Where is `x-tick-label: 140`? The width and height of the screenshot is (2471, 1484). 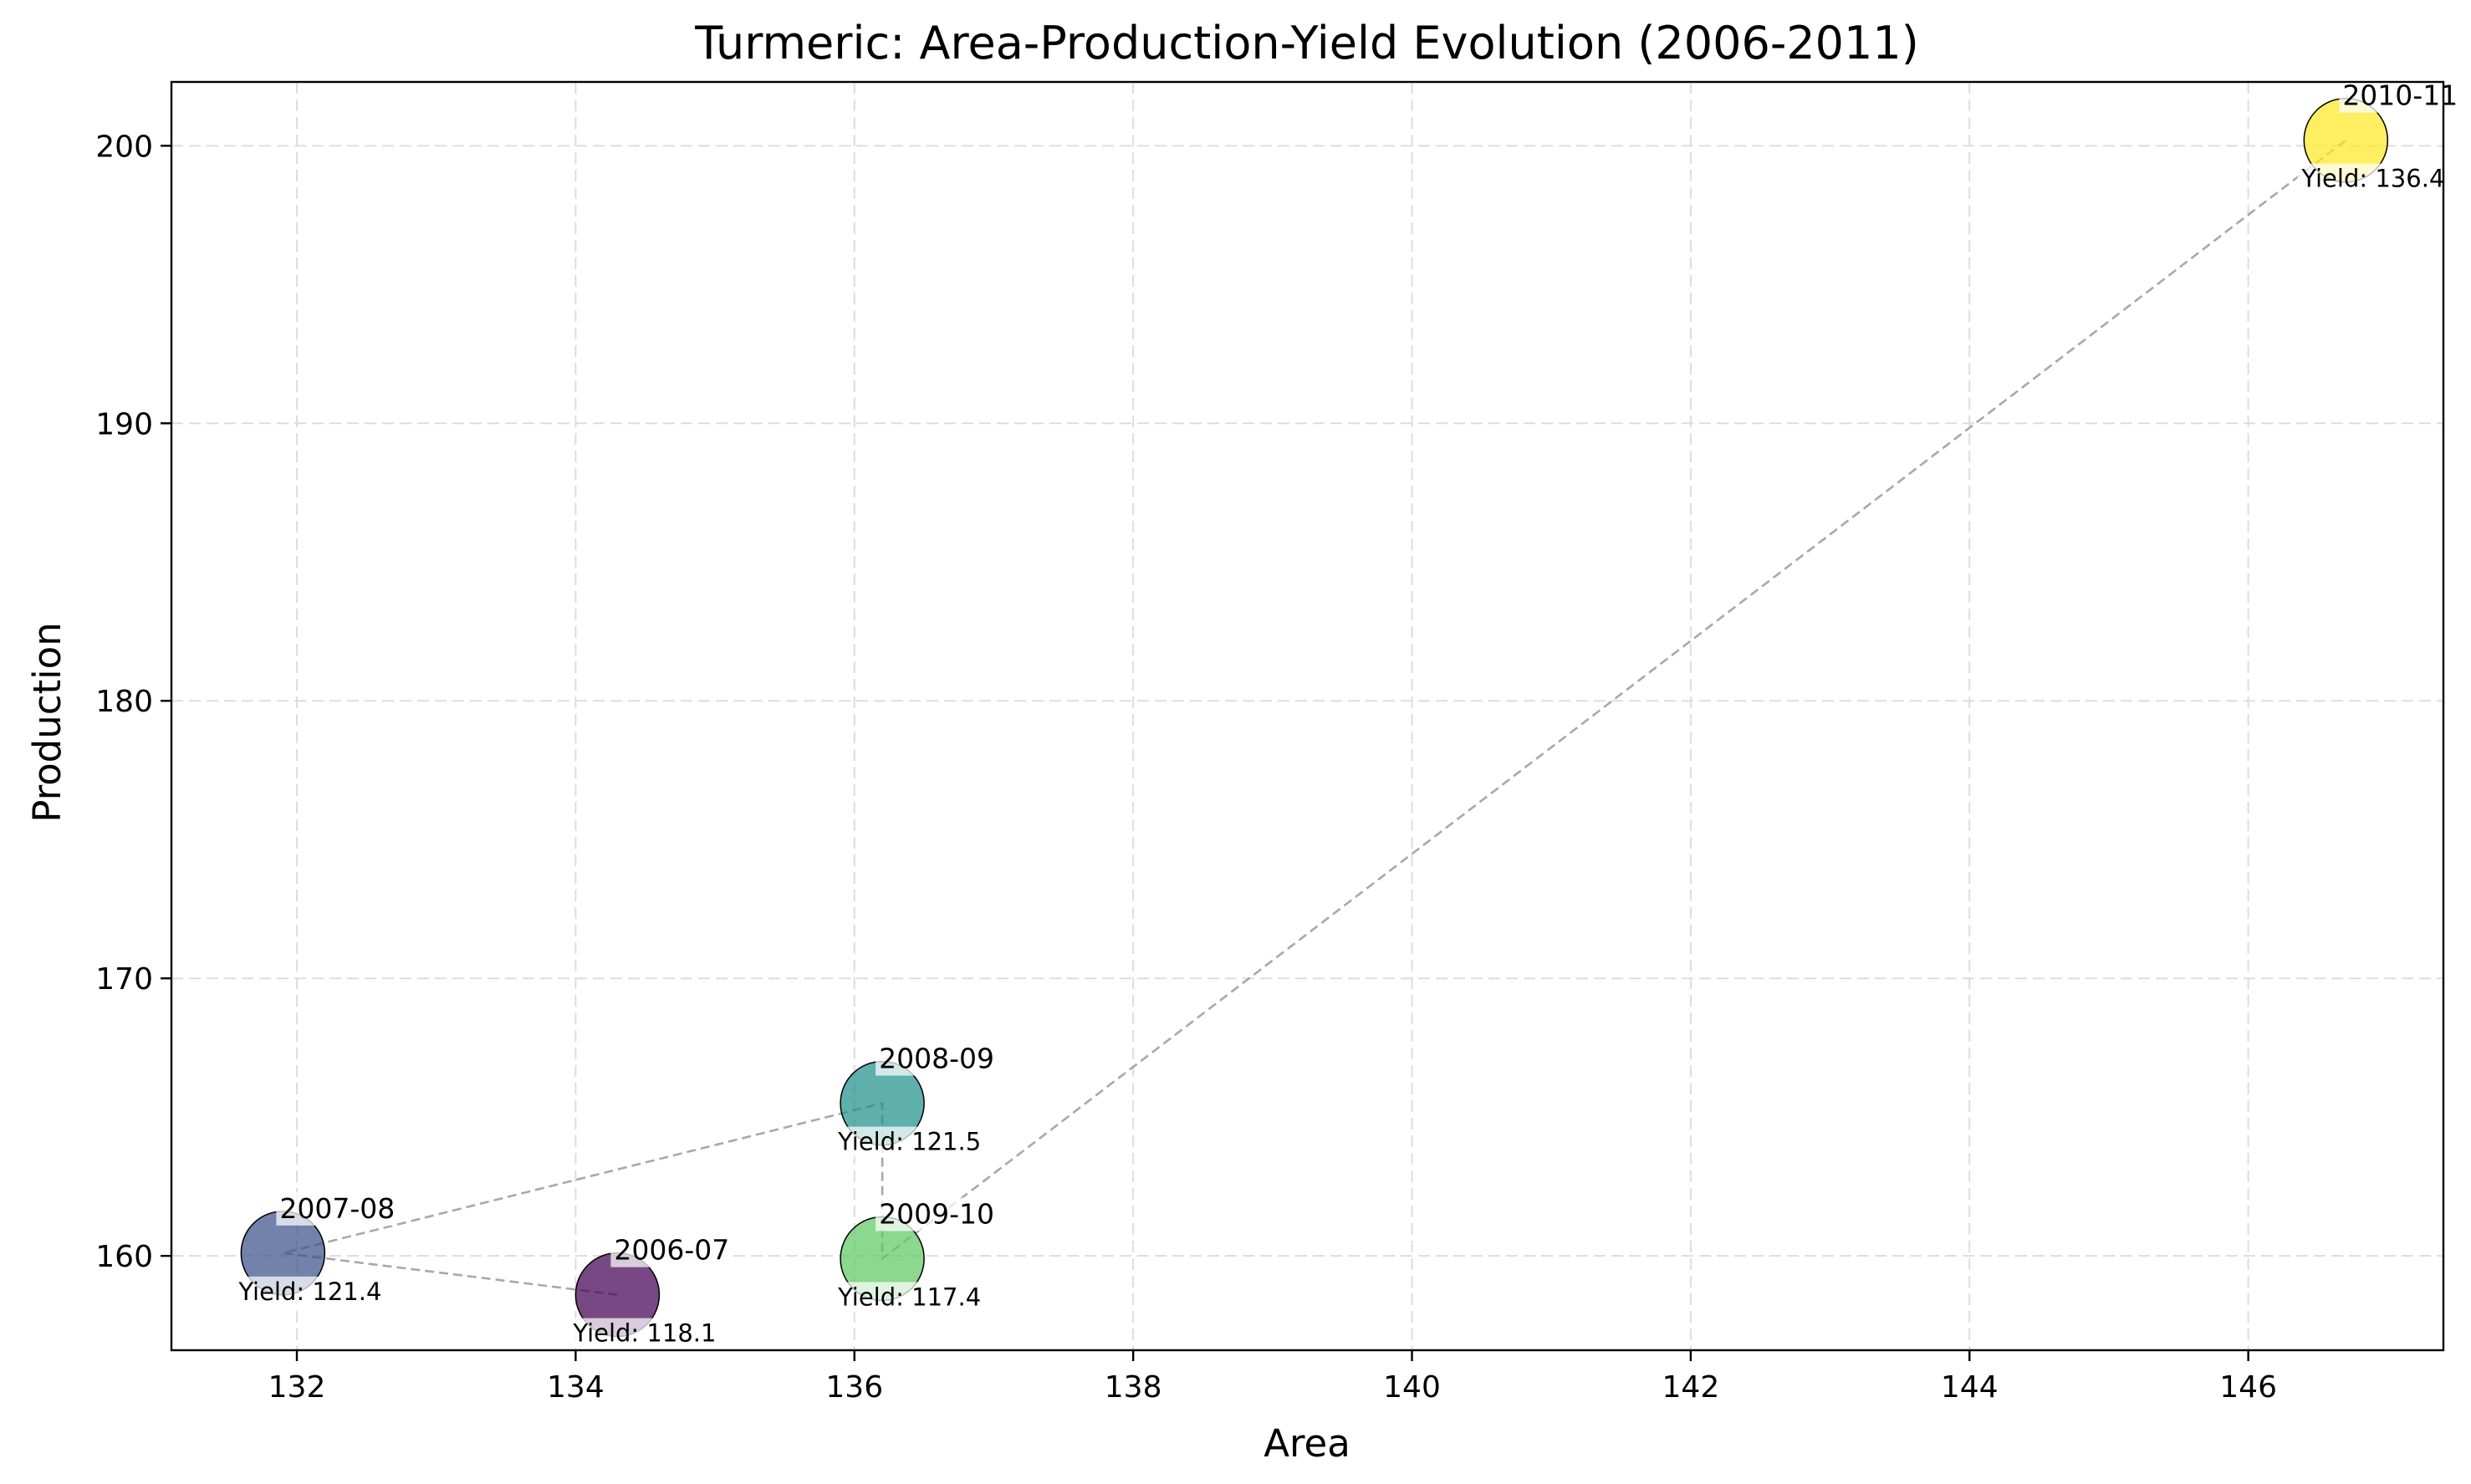
x-tick-label: 140 is located at coordinates (1412, 1387).